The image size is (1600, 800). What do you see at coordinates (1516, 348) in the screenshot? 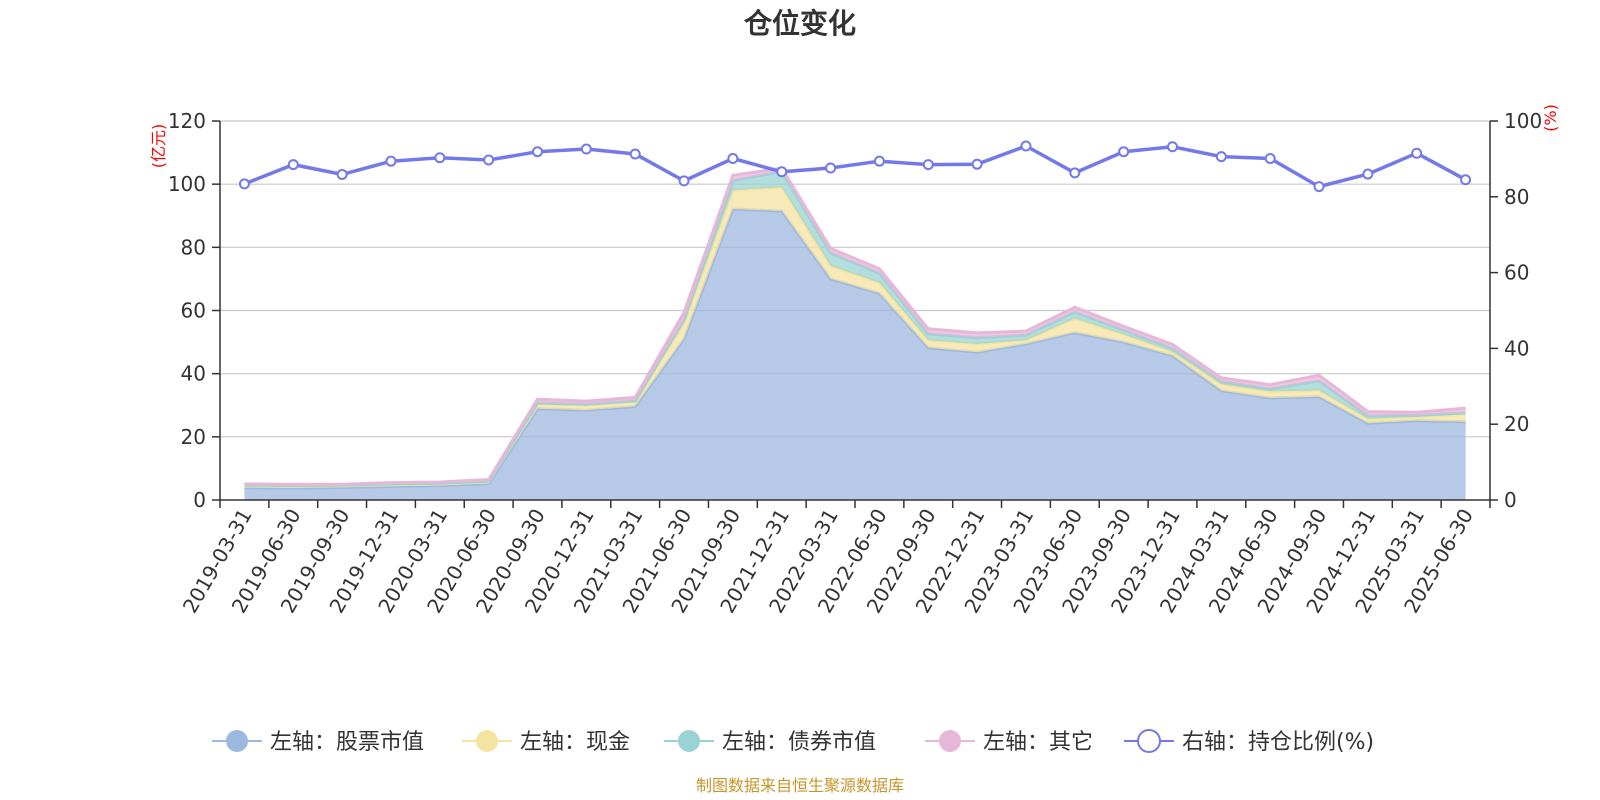
I see `right-tick-label: 40` at bounding box center [1516, 348].